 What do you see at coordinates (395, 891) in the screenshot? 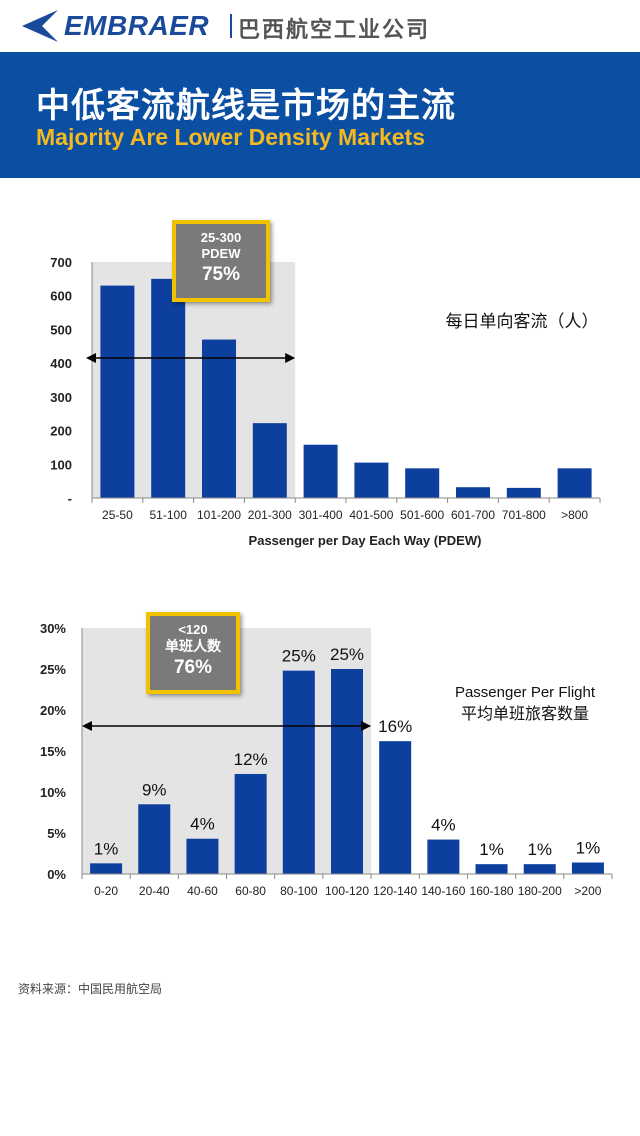
I see `x-tick-label: 120-140` at bounding box center [395, 891].